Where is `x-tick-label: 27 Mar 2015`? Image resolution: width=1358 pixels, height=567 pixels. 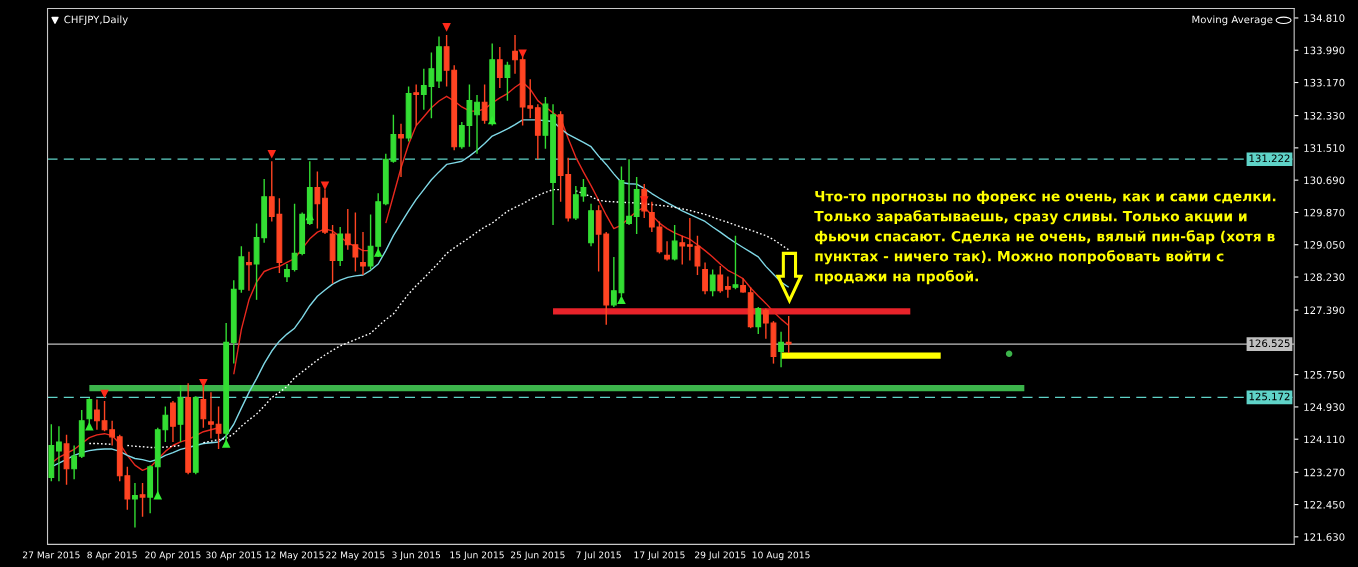 x-tick-label: 27 Mar 2015 is located at coordinates (51, 555).